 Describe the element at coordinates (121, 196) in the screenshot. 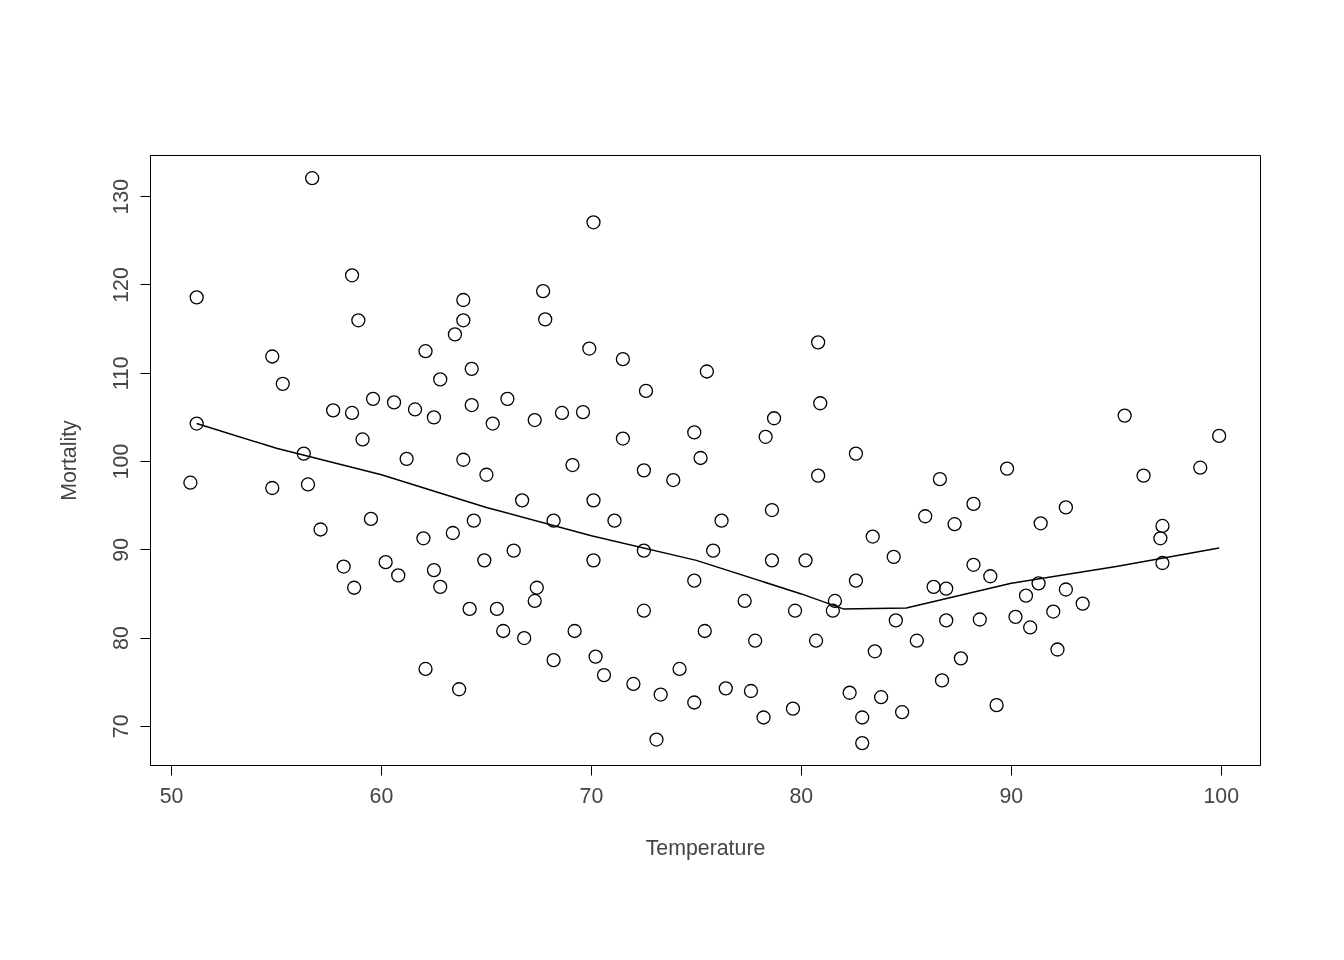

I see `y-tick-label: 130` at that location.